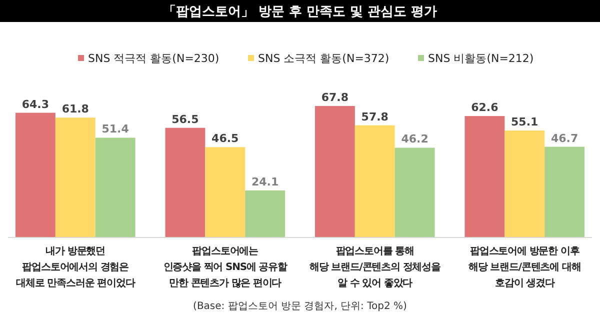 This screenshot has height=324, width=600. What do you see at coordinates (374, 117) in the screenshot?
I see `data-label: 57.8` at bounding box center [374, 117].